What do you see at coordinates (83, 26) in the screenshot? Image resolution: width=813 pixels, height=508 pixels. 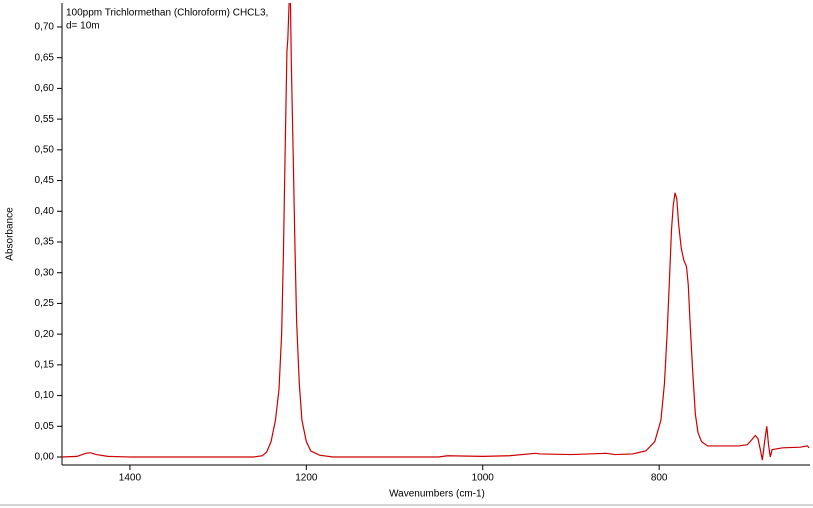 I see `chart-subtitle: d= 10m` at bounding box center [83, 26].